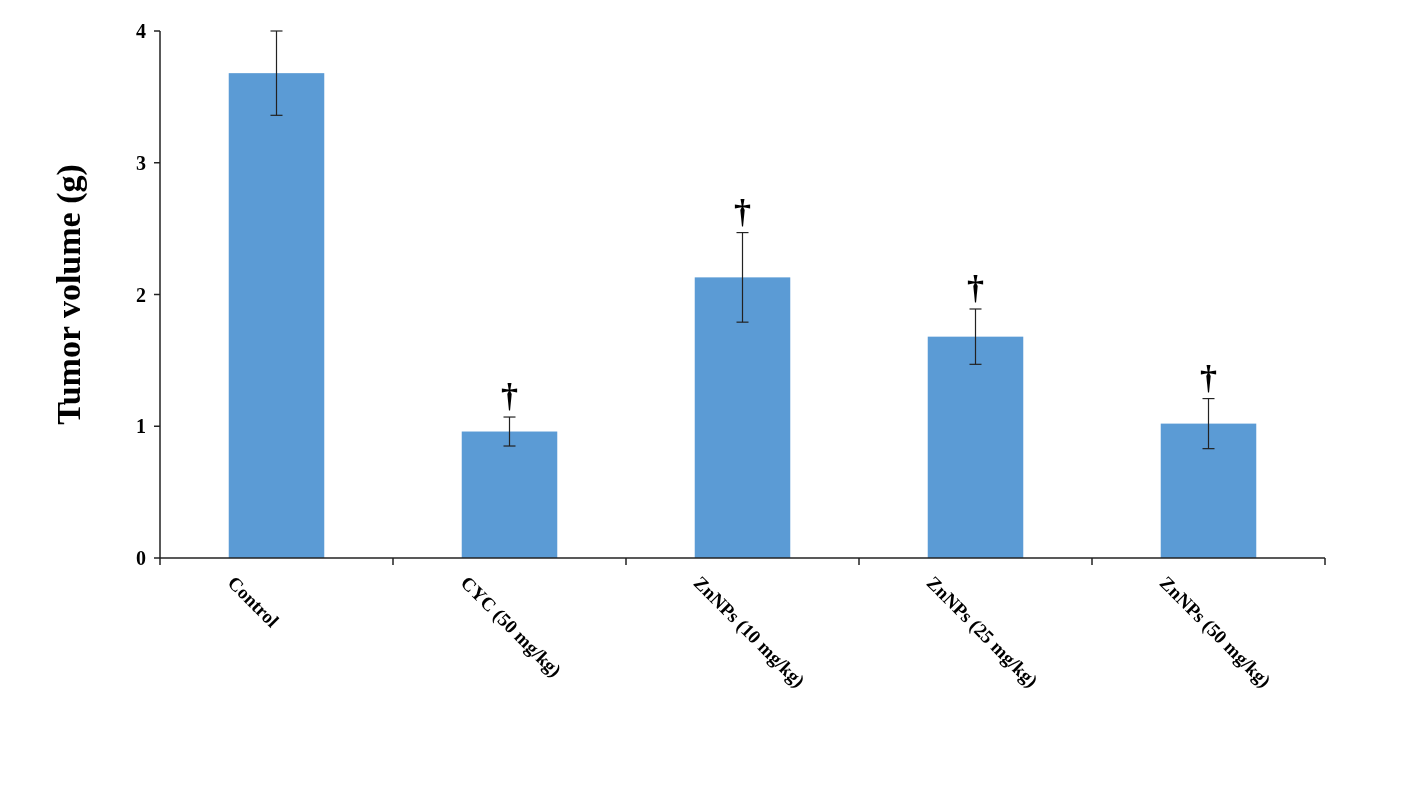 Image resolution: width=1403 pixels, height=801 pixels. Describe the element at coordinates (141, 294) in the screenshot. I see `y-tick-label: 2` at that location.